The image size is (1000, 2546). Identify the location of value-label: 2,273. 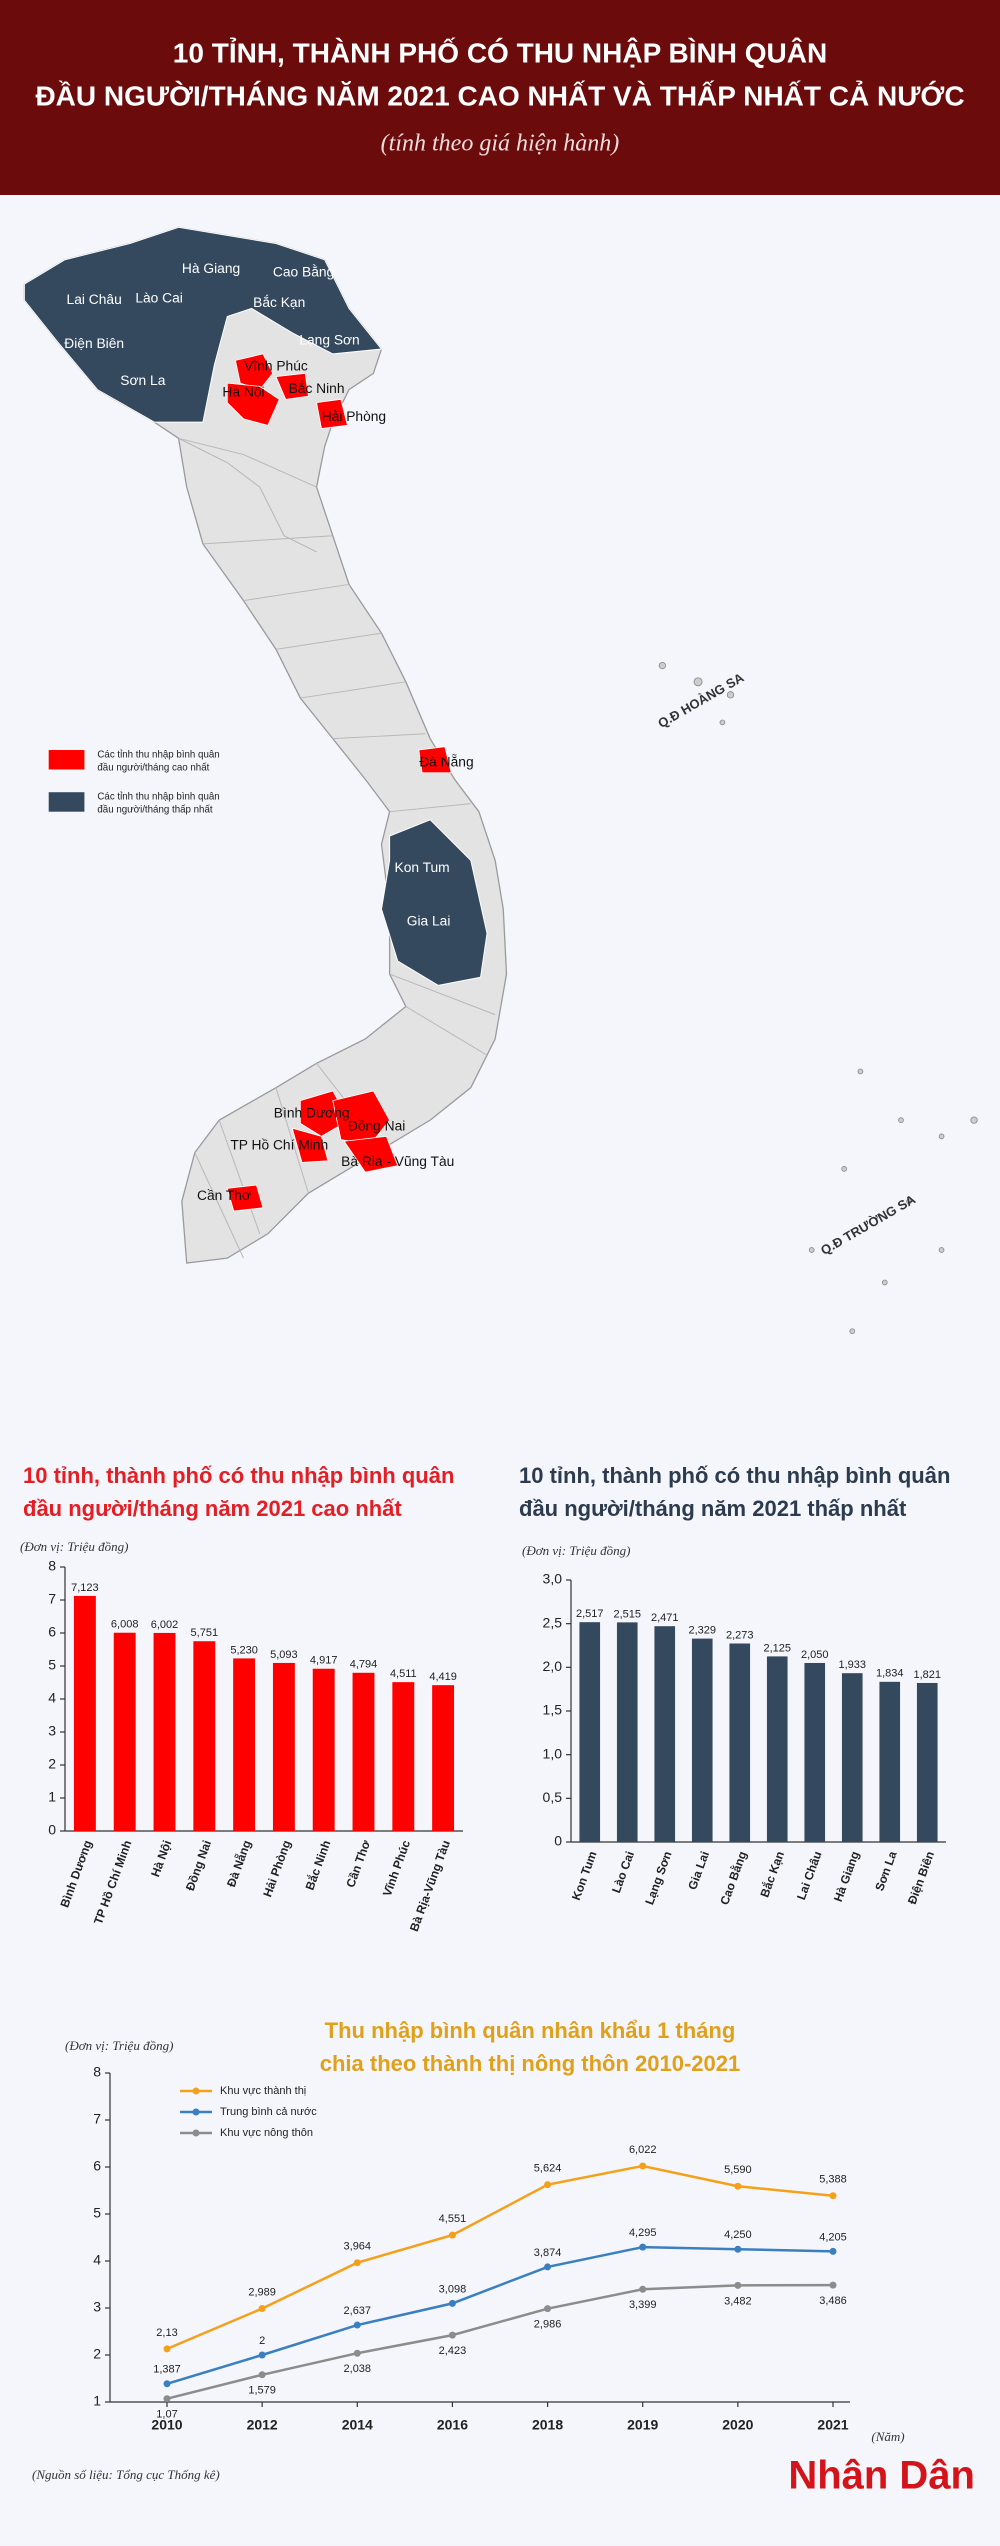
(740, 1635).